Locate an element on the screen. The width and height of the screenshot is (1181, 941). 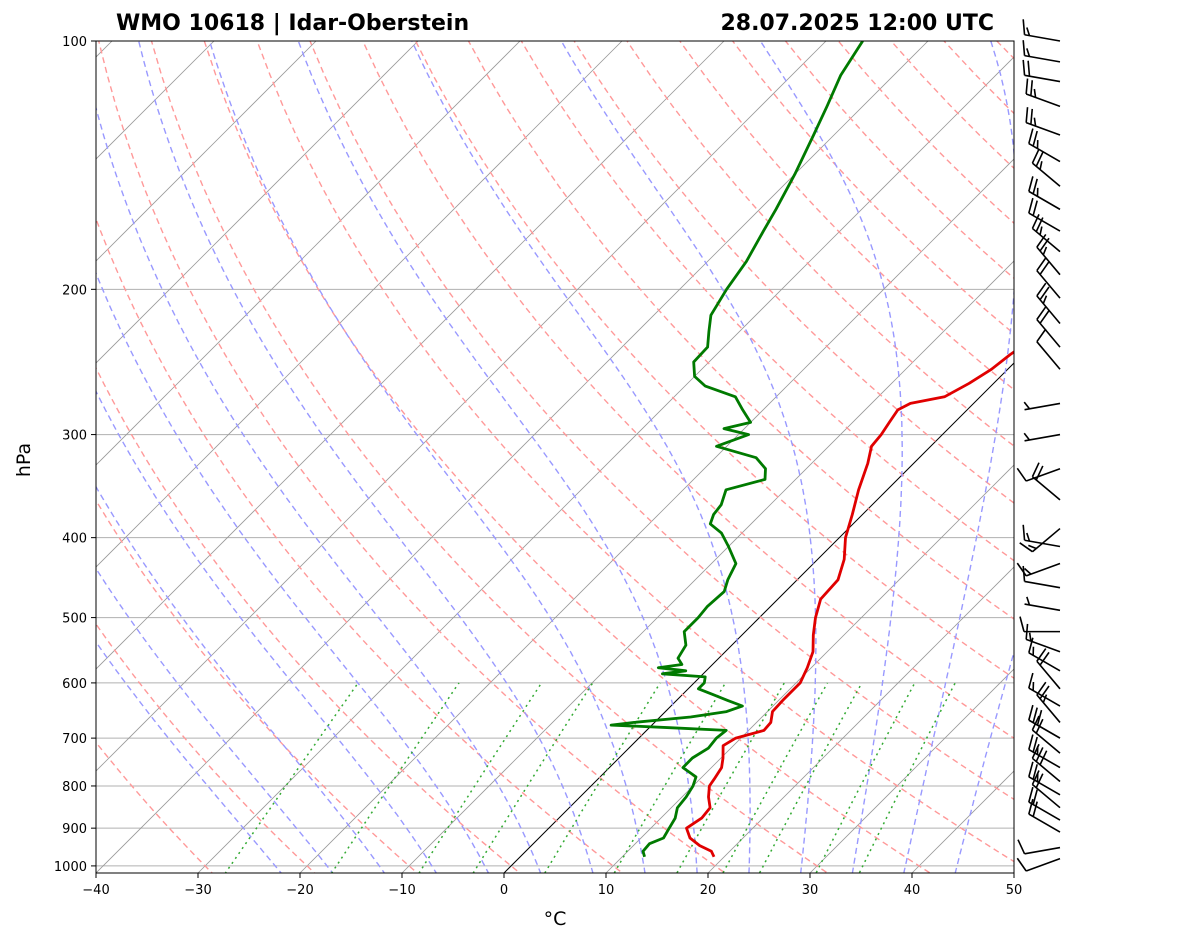
y-tick-label: 400 is located at coordinates (74, 539).